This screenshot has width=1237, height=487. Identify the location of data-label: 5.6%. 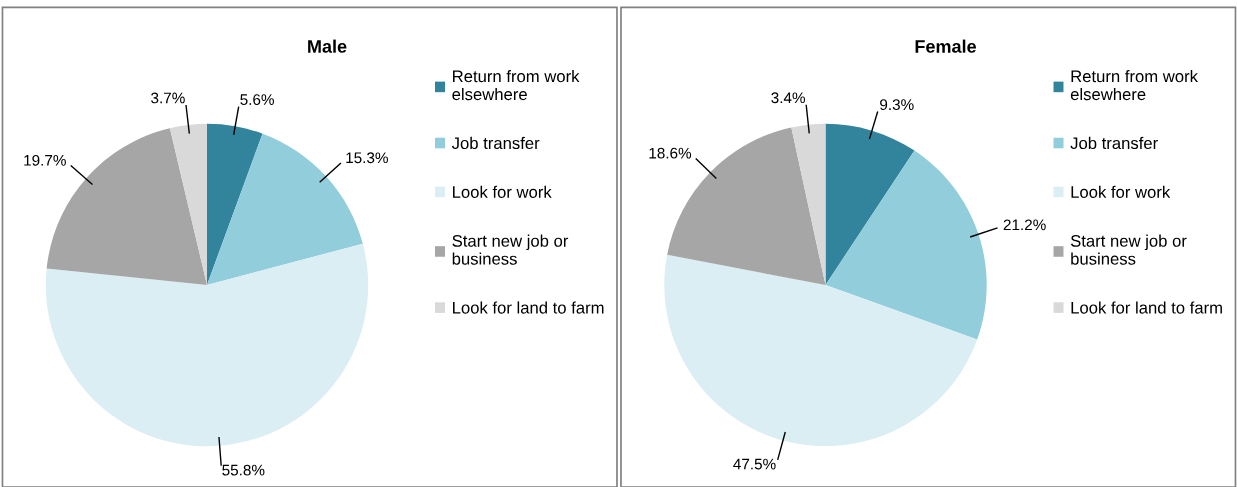
(257, 99).